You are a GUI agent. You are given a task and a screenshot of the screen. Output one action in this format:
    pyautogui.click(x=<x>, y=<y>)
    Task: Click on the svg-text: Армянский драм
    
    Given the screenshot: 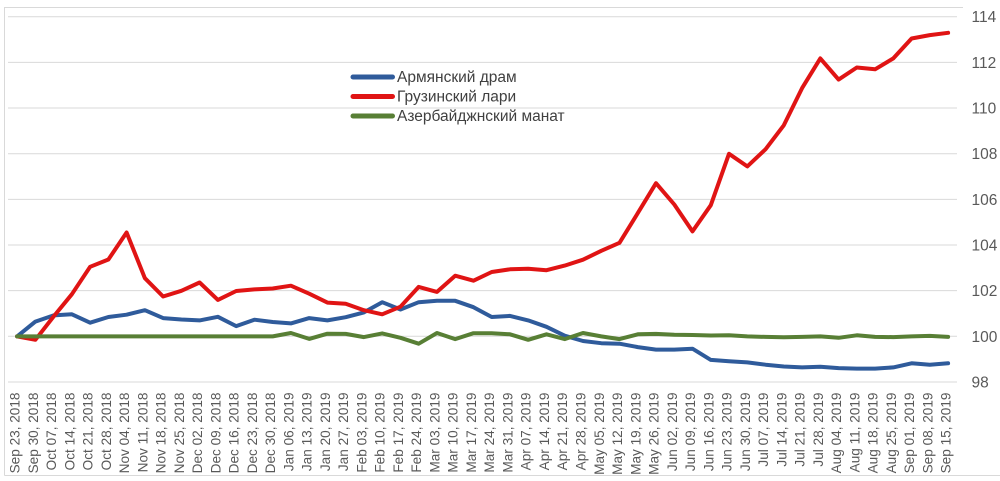 What is the action you would take?
    pyautogui.click(x=457, y=77)
    